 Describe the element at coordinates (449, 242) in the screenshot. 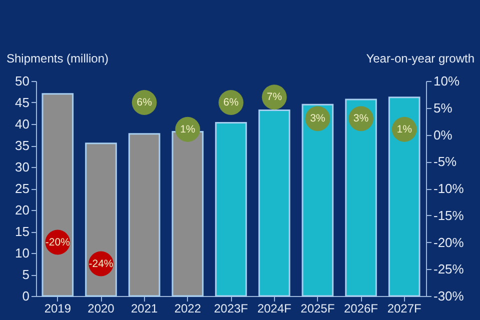

I see `y2-tick-label: -20%` at that location.